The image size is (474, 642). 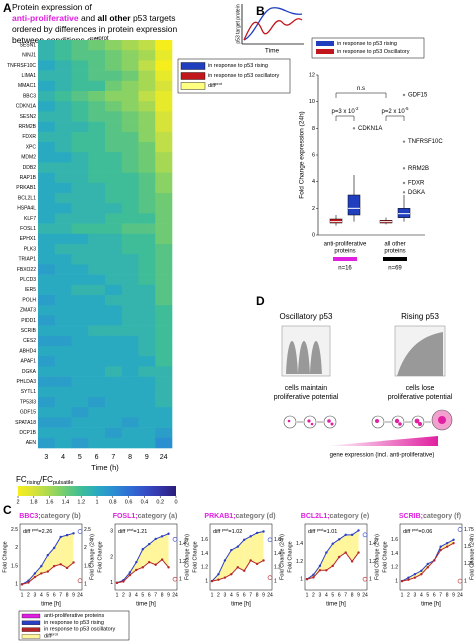 What do you see at coordinates (335, 516) in the screenshot?
I see `chart-title: BCL2L1;category (e)` at bounding box center [335, 516].